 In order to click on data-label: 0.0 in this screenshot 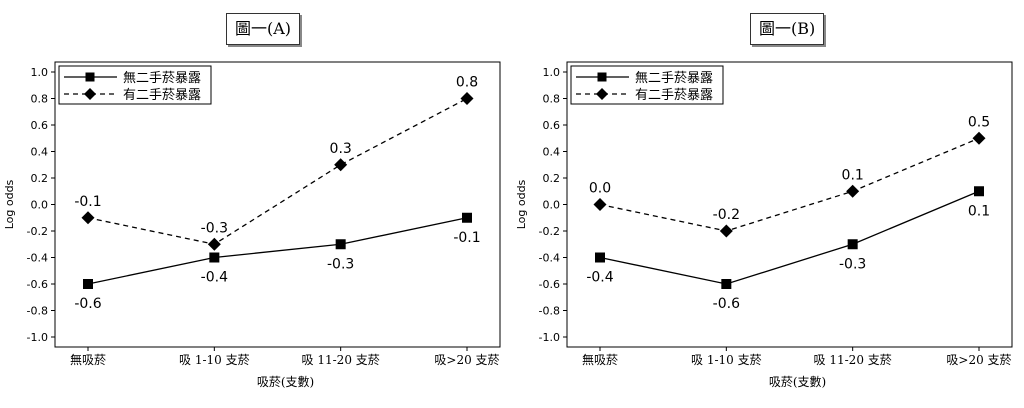, I will do `click(600, 189)`.